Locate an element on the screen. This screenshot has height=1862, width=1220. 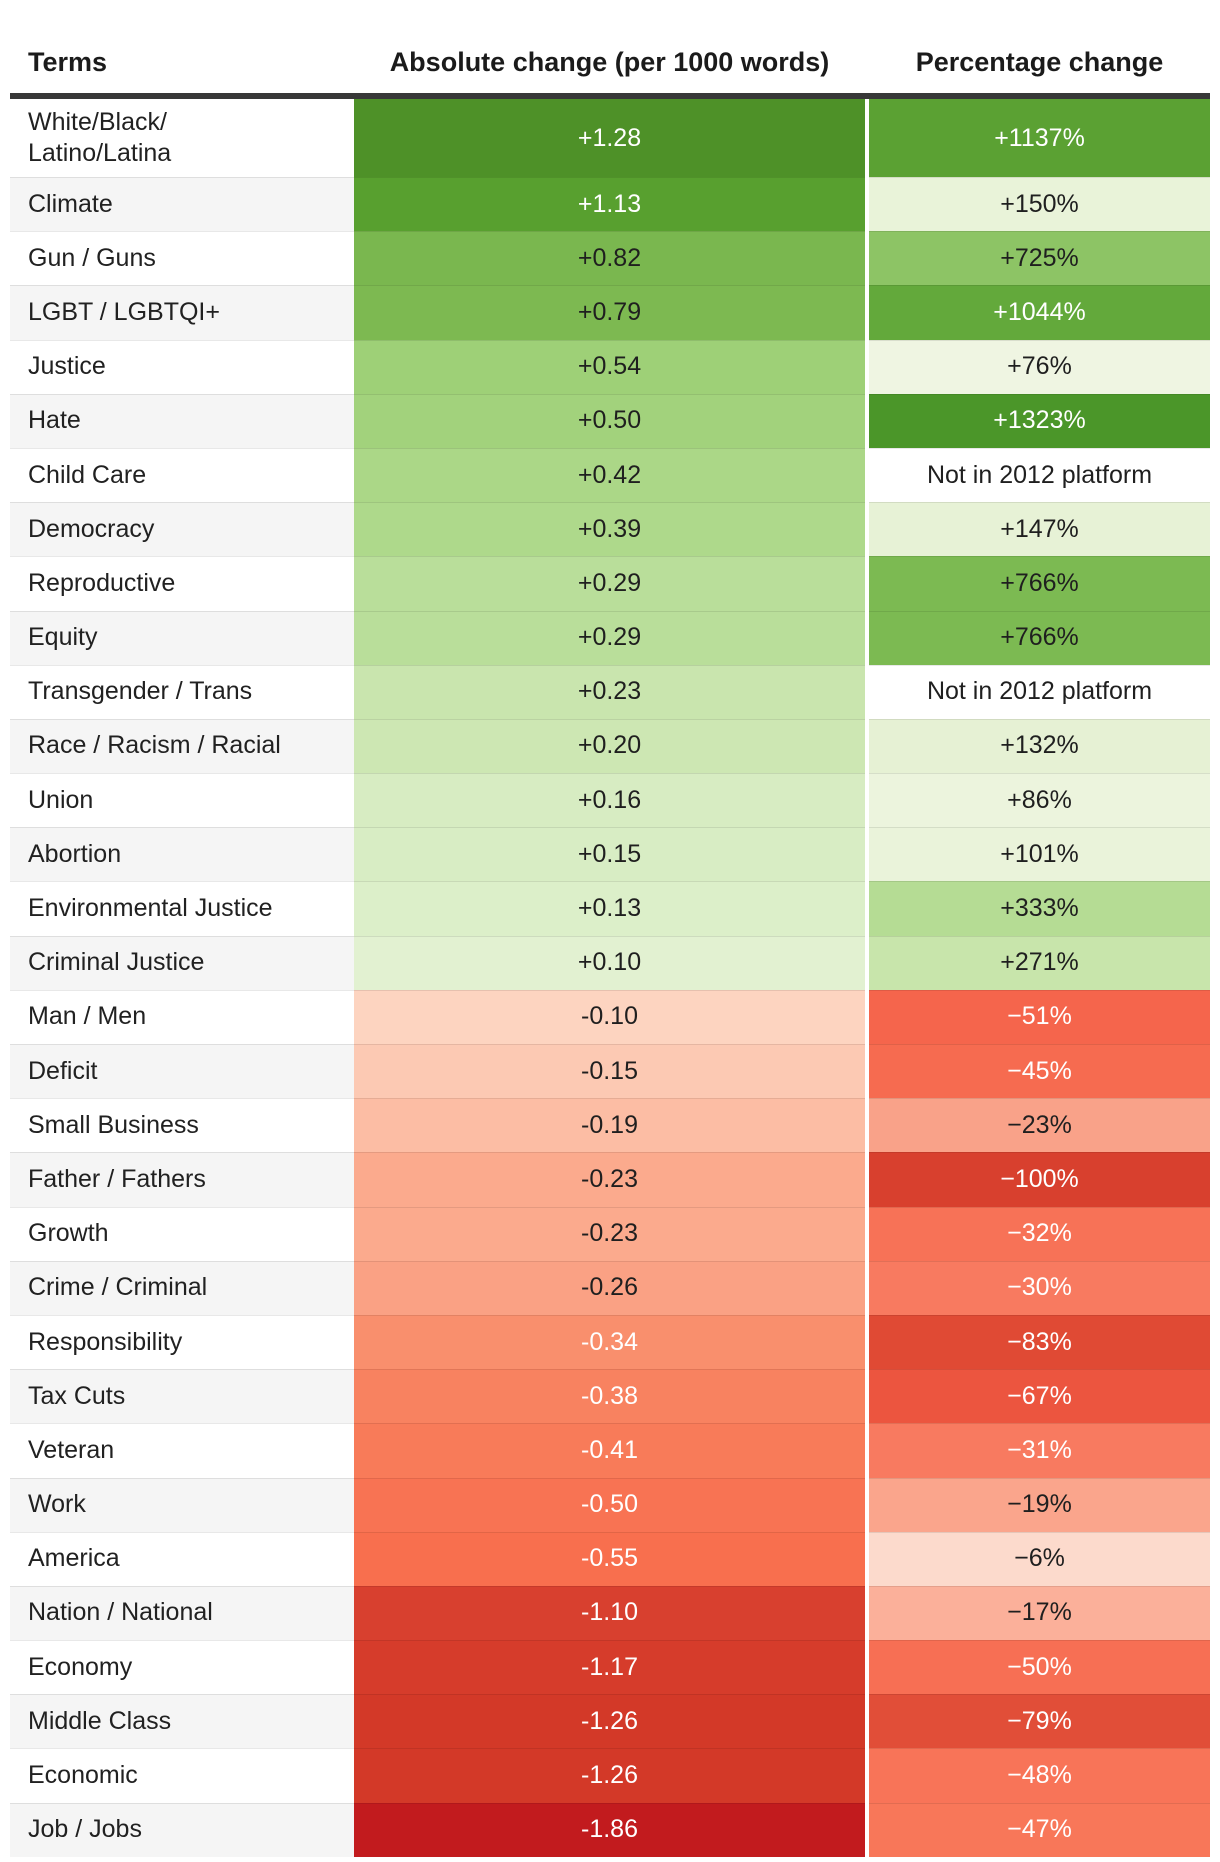
percentage-change-cell: −47% is located at coordinates (1039, 1829).